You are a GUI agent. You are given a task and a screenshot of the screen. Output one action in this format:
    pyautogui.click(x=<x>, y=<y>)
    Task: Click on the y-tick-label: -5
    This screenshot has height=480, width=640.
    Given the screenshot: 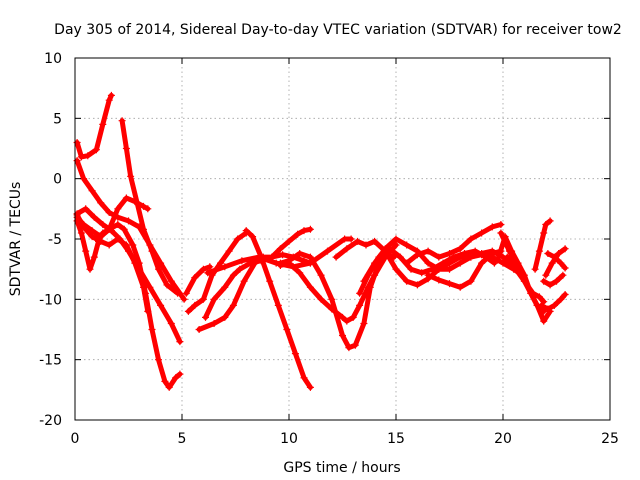 What is the action you would take?
    pyautogui.click(x=55, y=240)
    